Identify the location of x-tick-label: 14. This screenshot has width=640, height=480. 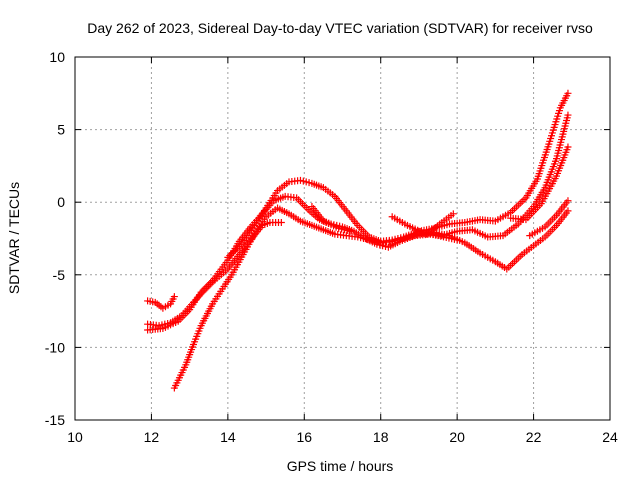
(228, 437).